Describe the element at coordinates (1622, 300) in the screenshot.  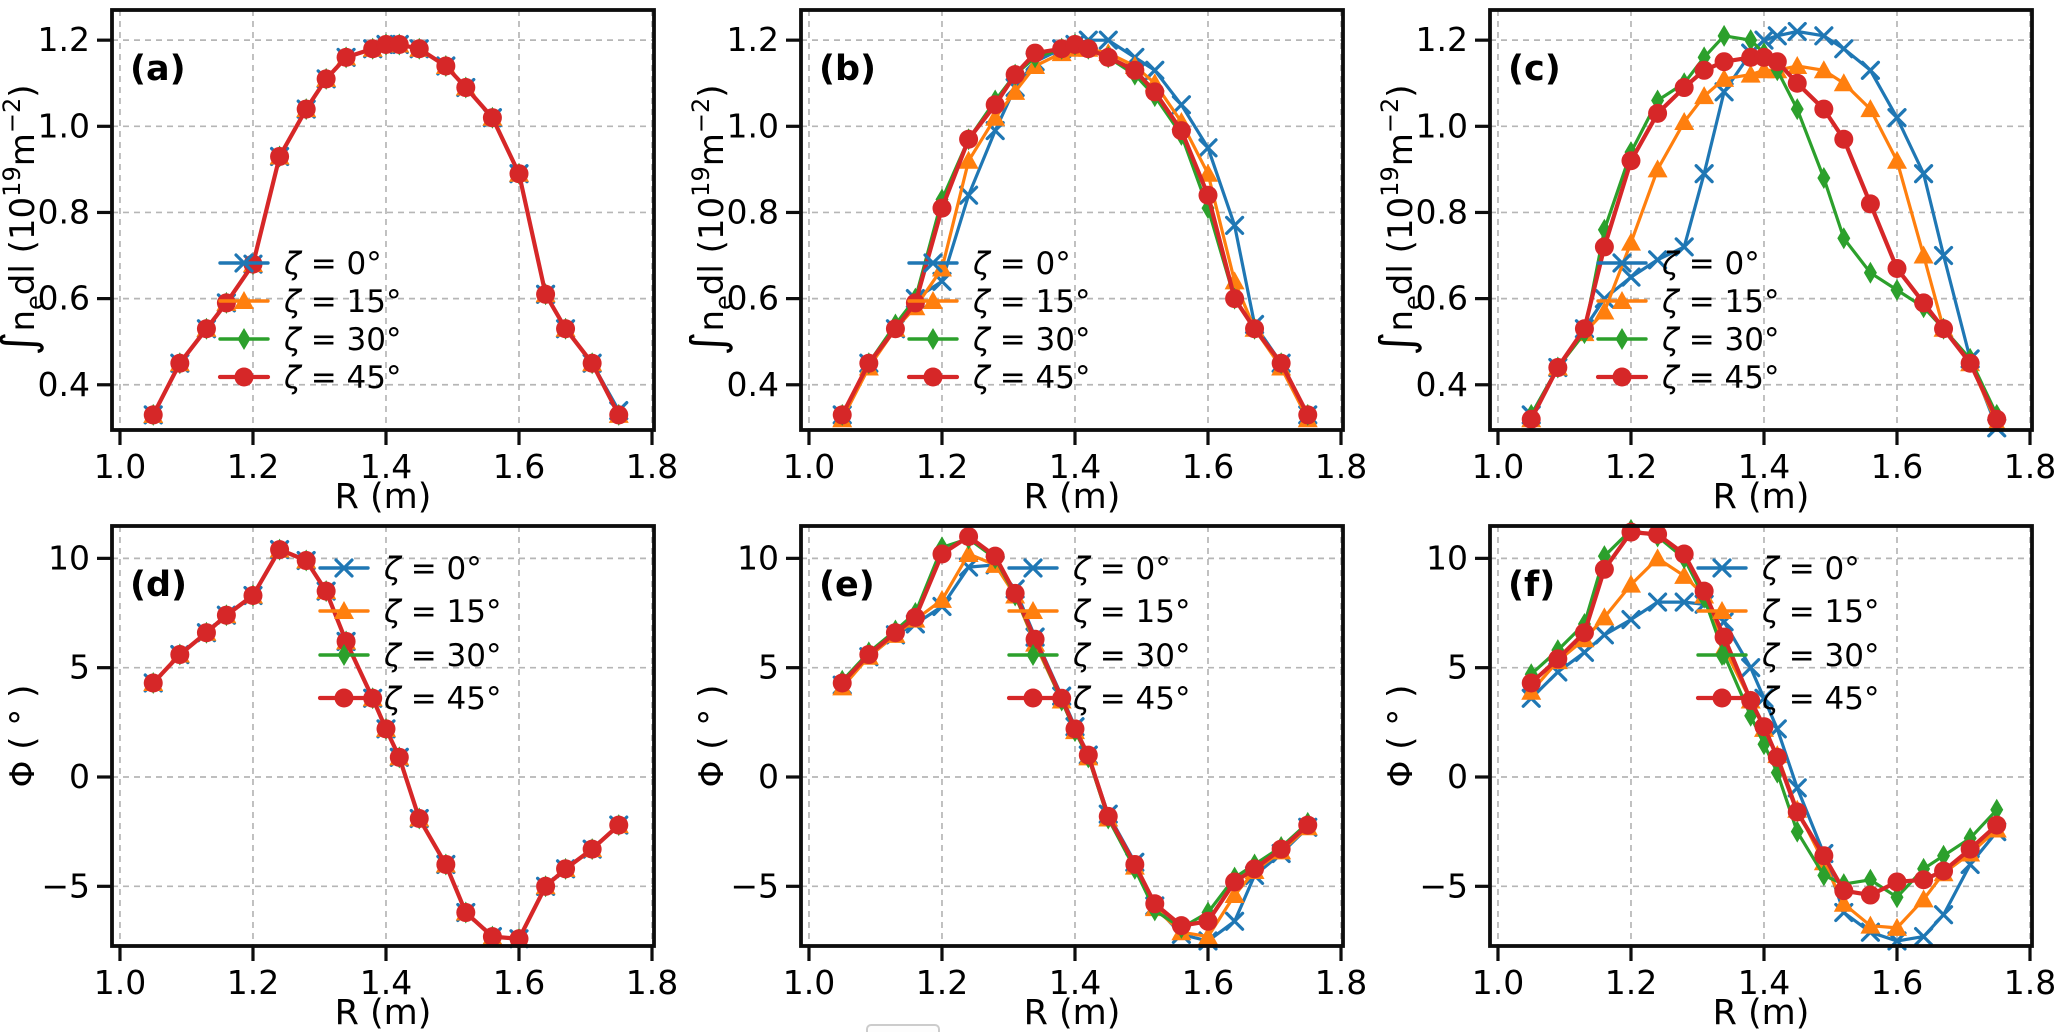
I see `legend-triangle-up-marker` at that location.